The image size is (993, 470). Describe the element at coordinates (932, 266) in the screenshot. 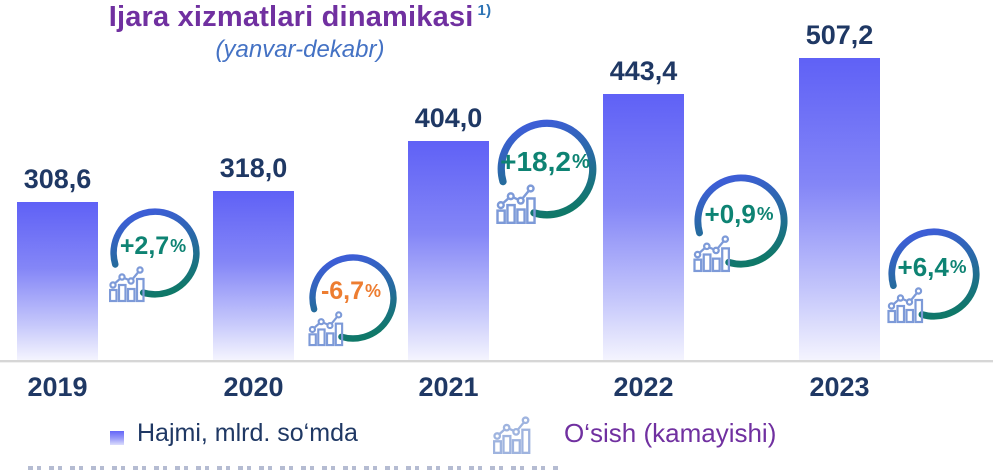

I see `growth-percent: +6,4%` at that location.